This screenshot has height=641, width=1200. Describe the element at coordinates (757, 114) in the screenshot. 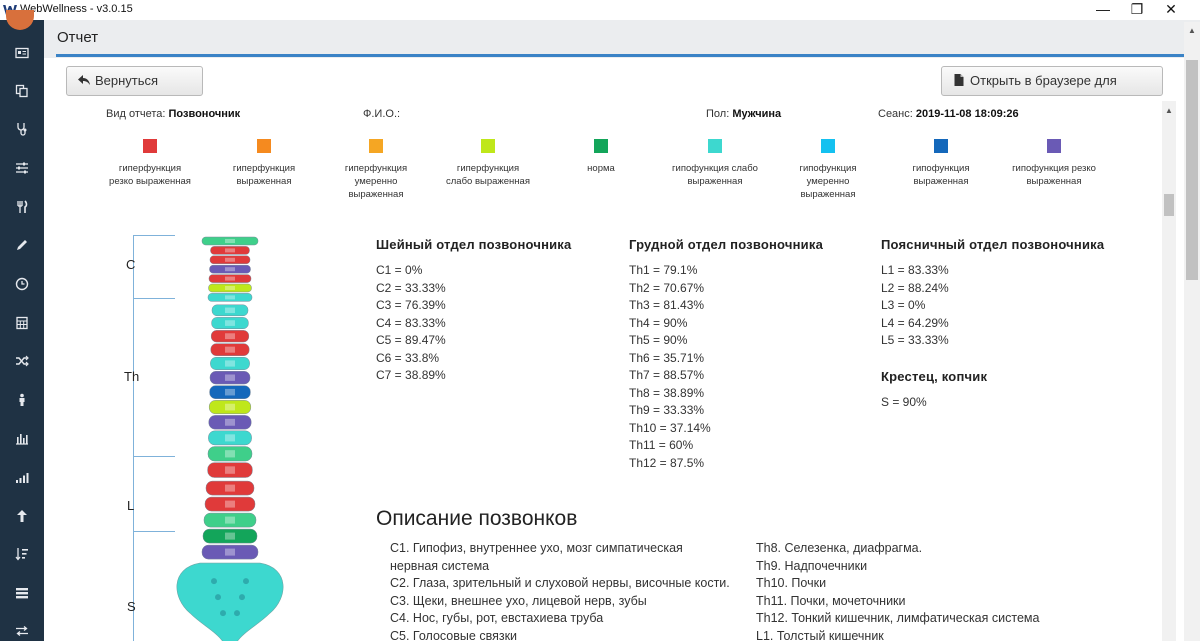

I see `gender-value: Мужчина` at that location.